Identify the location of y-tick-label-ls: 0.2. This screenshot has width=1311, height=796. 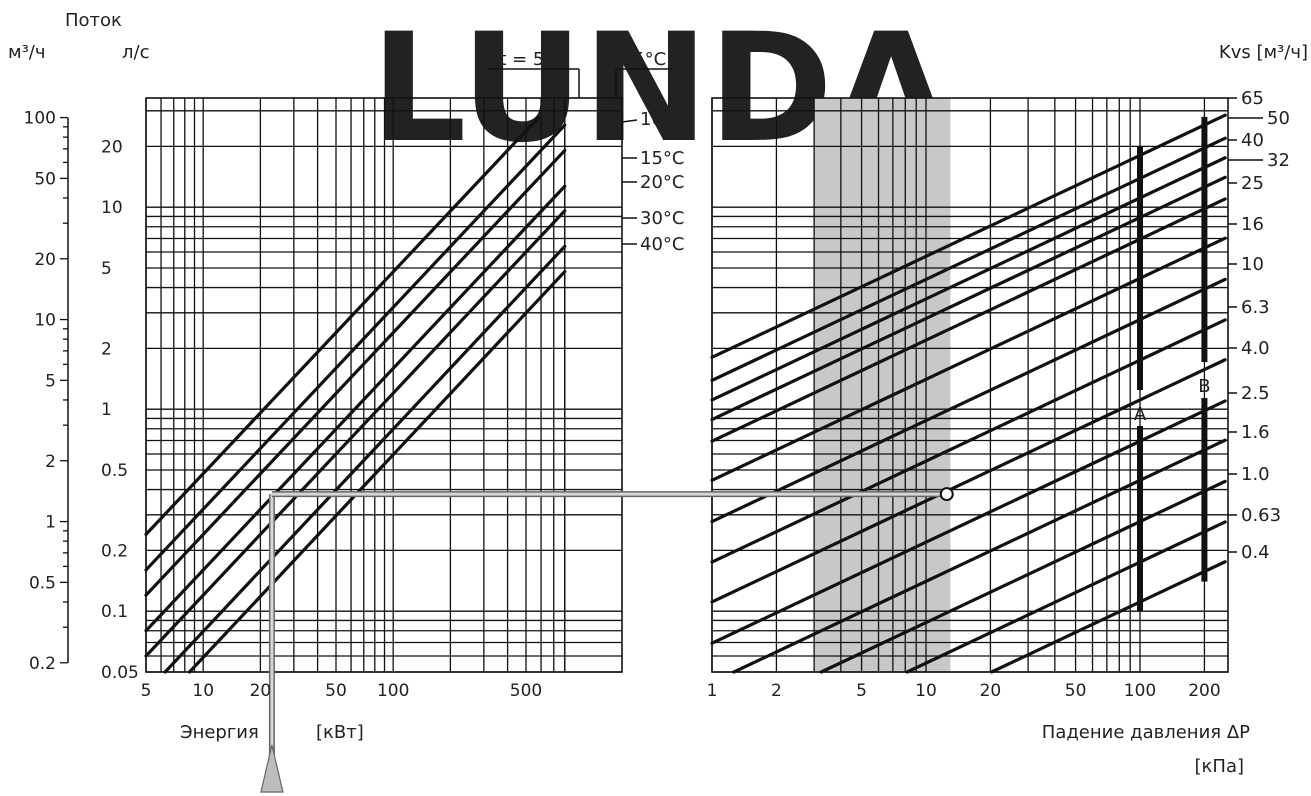
(114, 551).